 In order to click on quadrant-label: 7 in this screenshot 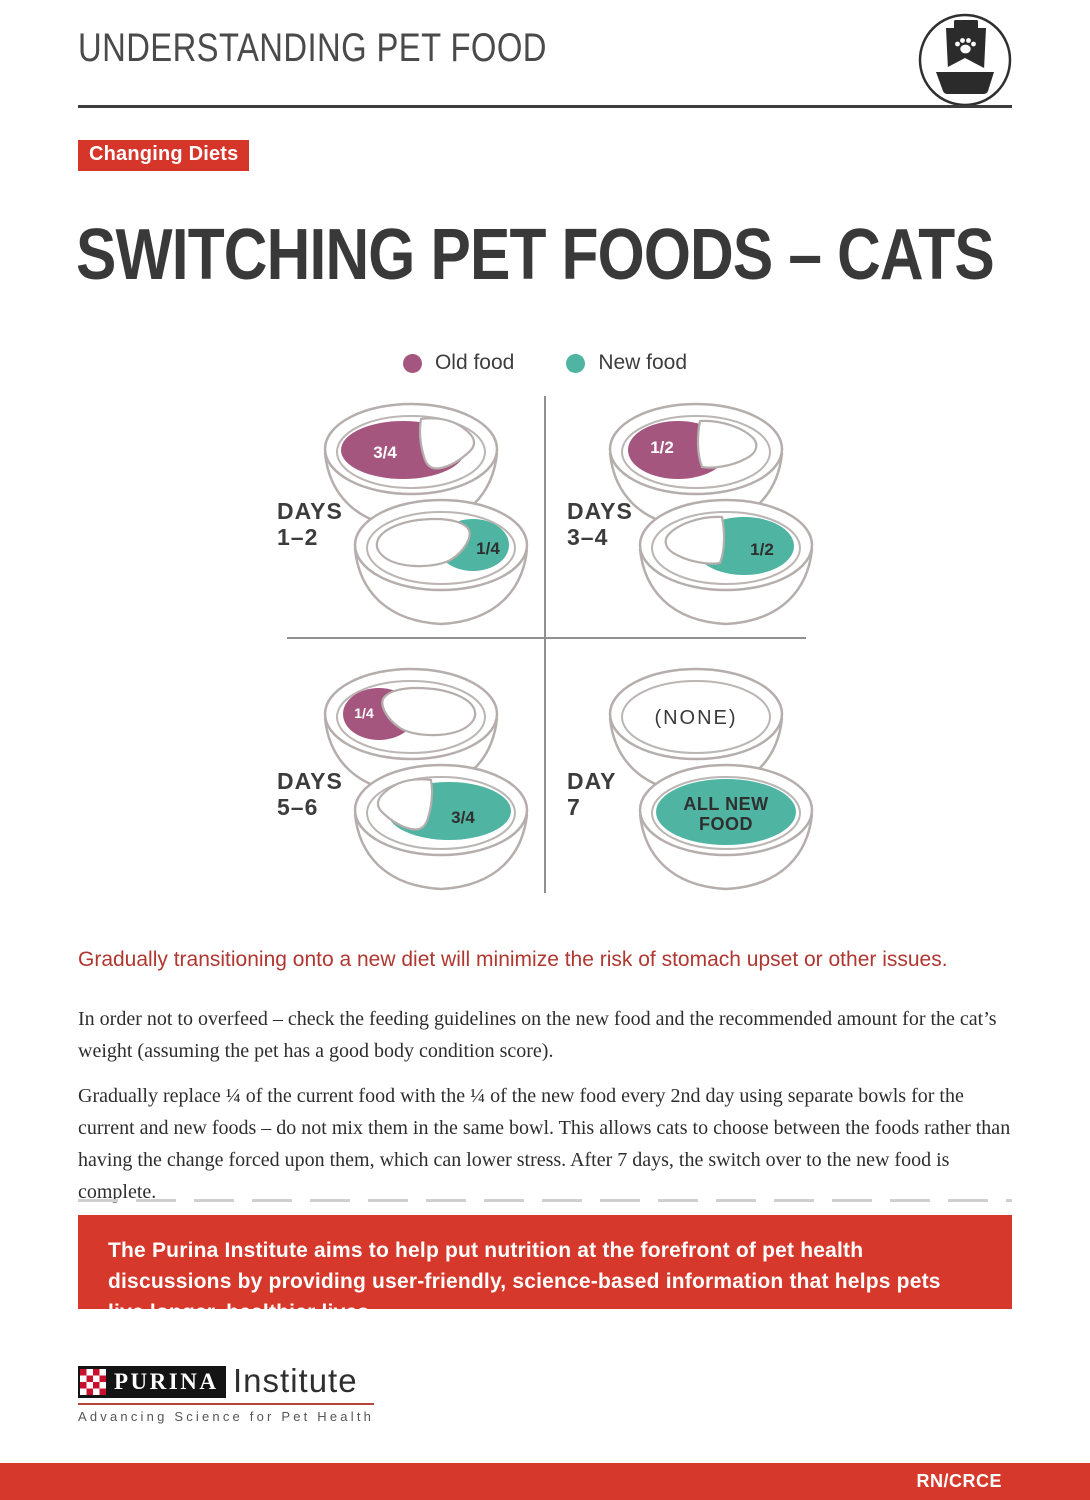, I will do `click(574, 807)`.